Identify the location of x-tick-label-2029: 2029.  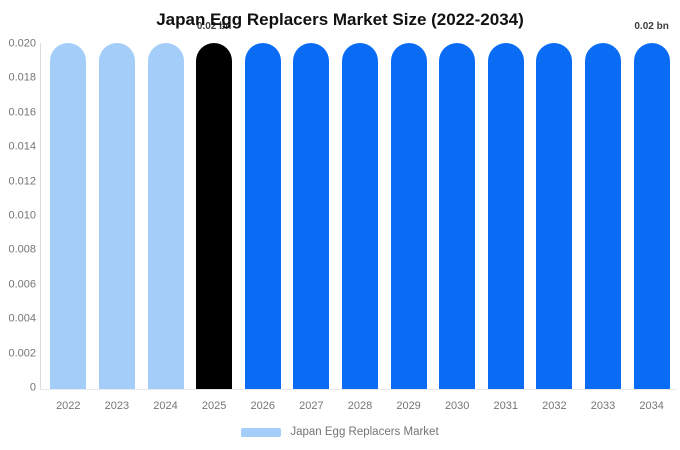
(408, 406).